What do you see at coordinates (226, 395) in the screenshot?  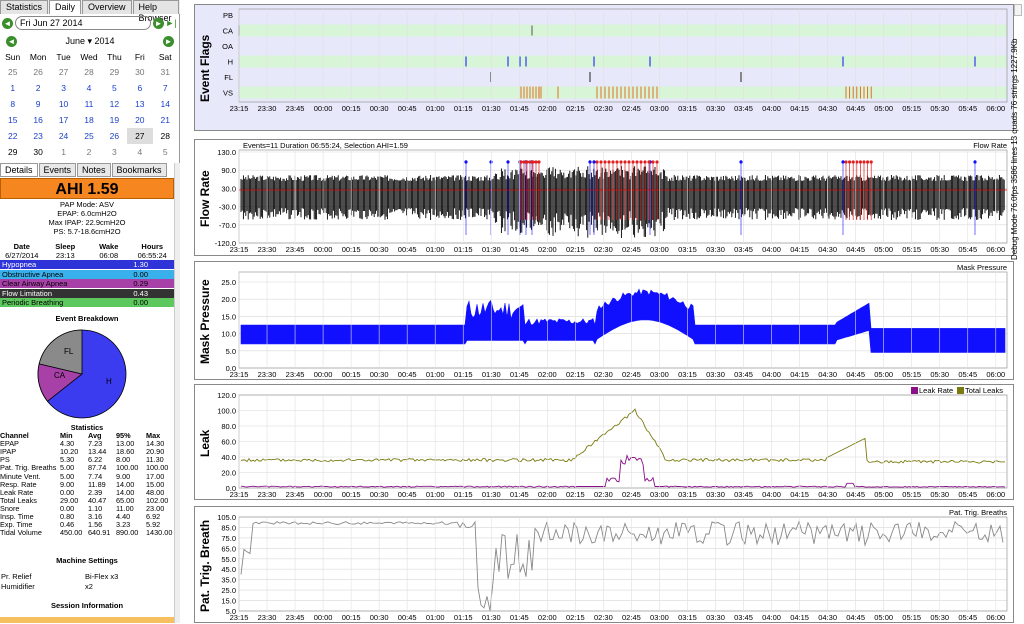 I see `y-tick: 120.0` at bounding box center [226, 395].